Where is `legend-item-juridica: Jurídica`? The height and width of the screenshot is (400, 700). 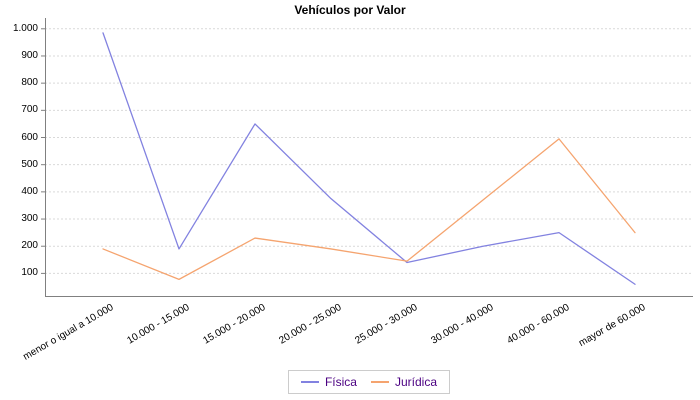 legend-item-juridica: Jurídica is located at coordinates (404, 382).